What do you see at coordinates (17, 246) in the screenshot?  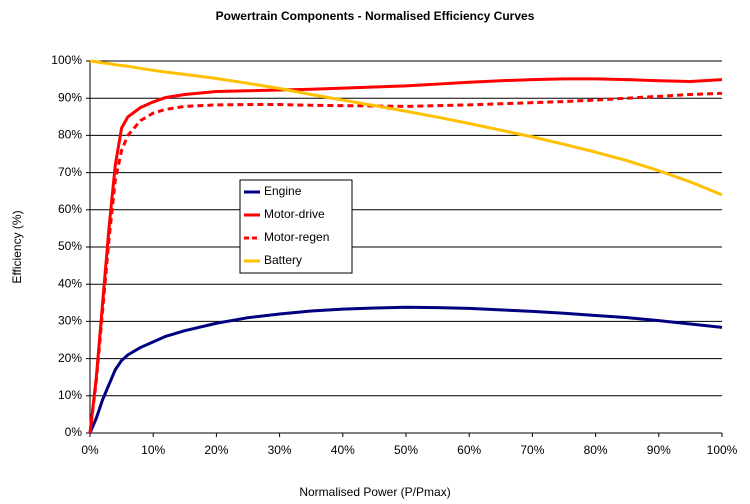 I see `y-axis-label: Efficiency (%)` at bounding box center [17, 246].